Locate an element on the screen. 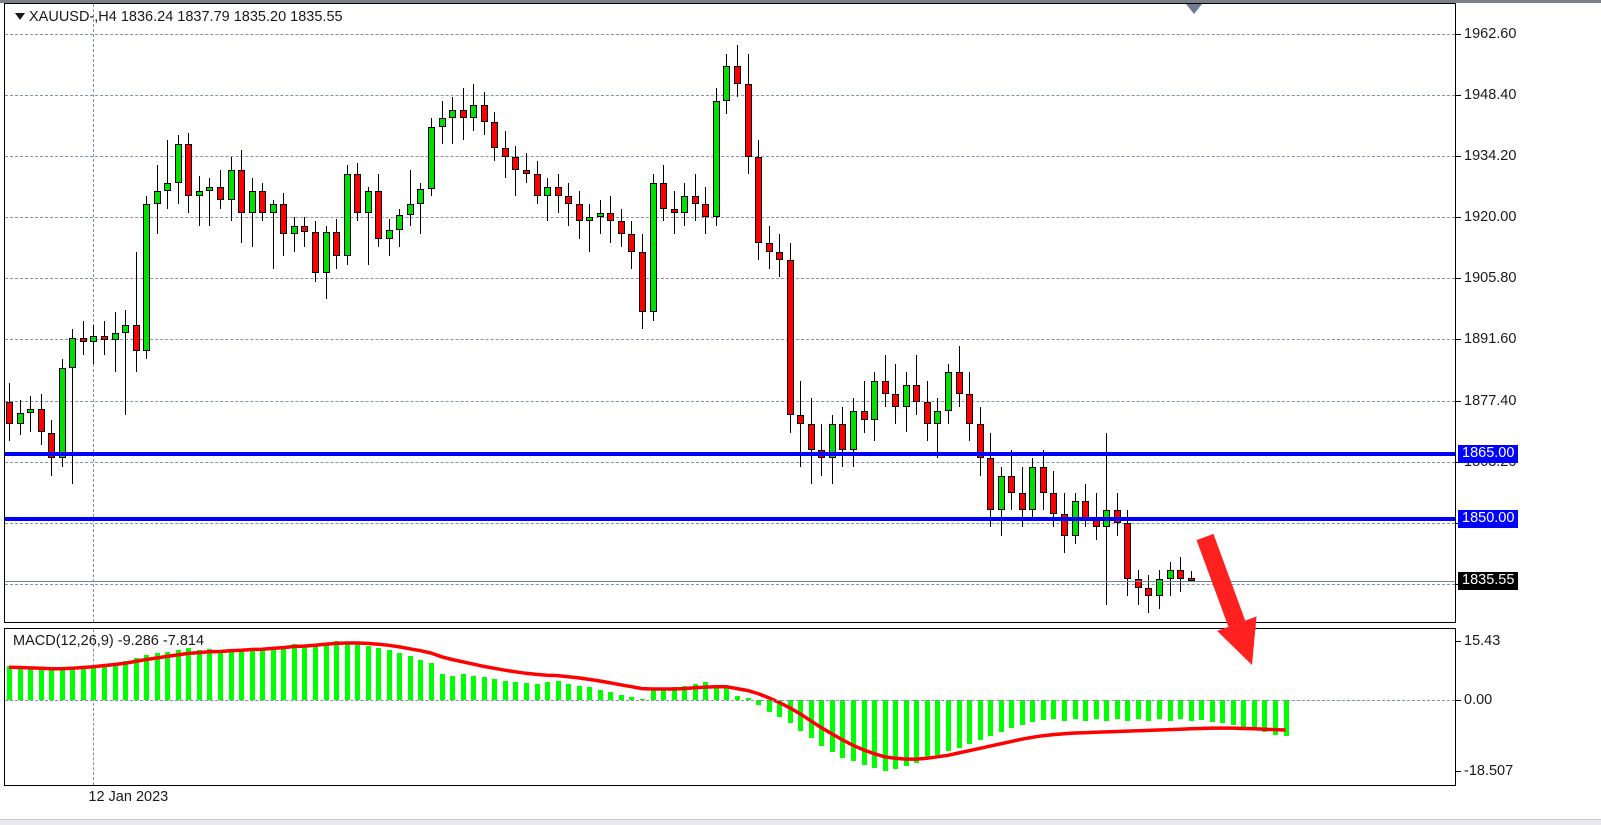 Image resolution: width=1601 pixels, height=825 pixels. support-1850-line is located at coordinates (730, 518).